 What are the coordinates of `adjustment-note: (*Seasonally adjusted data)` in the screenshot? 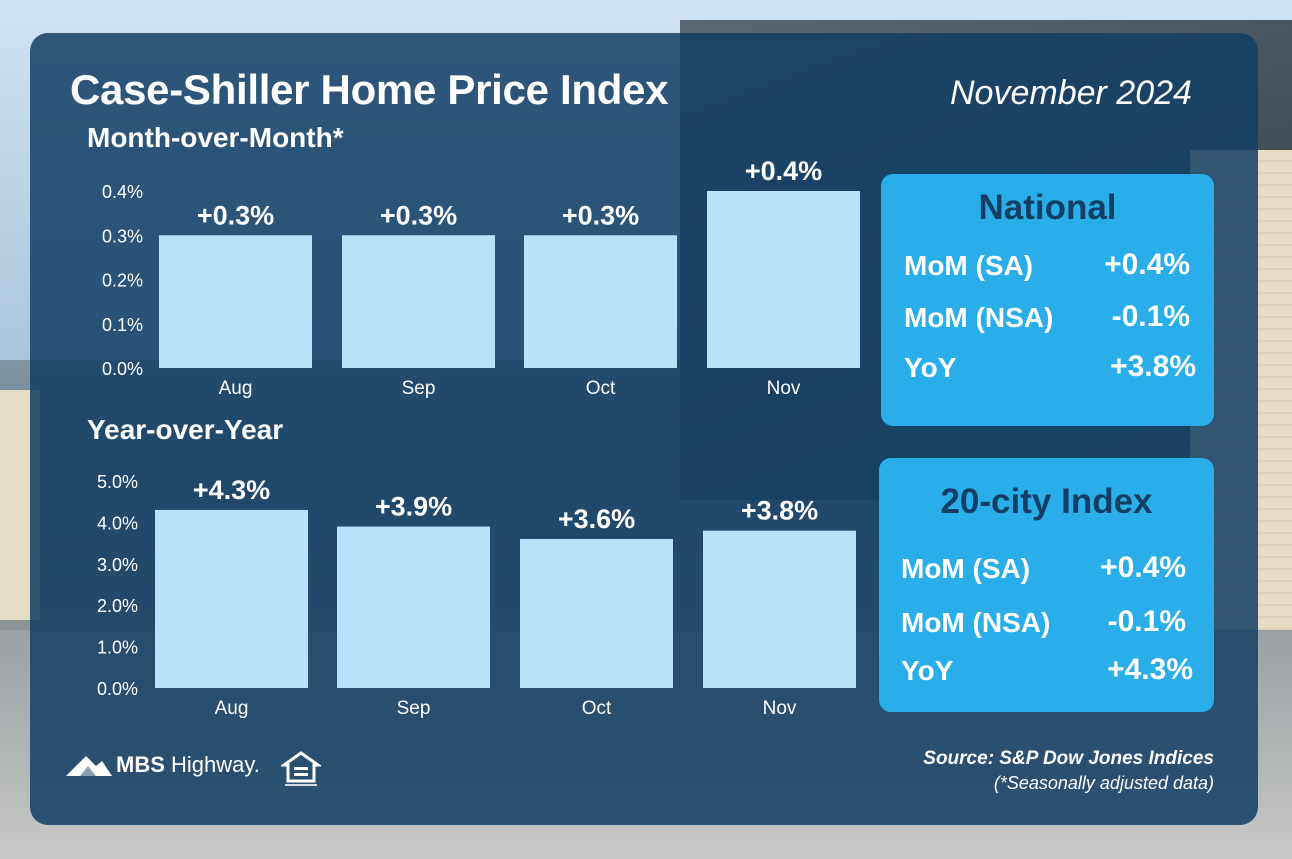 It's located at (1103, 783).